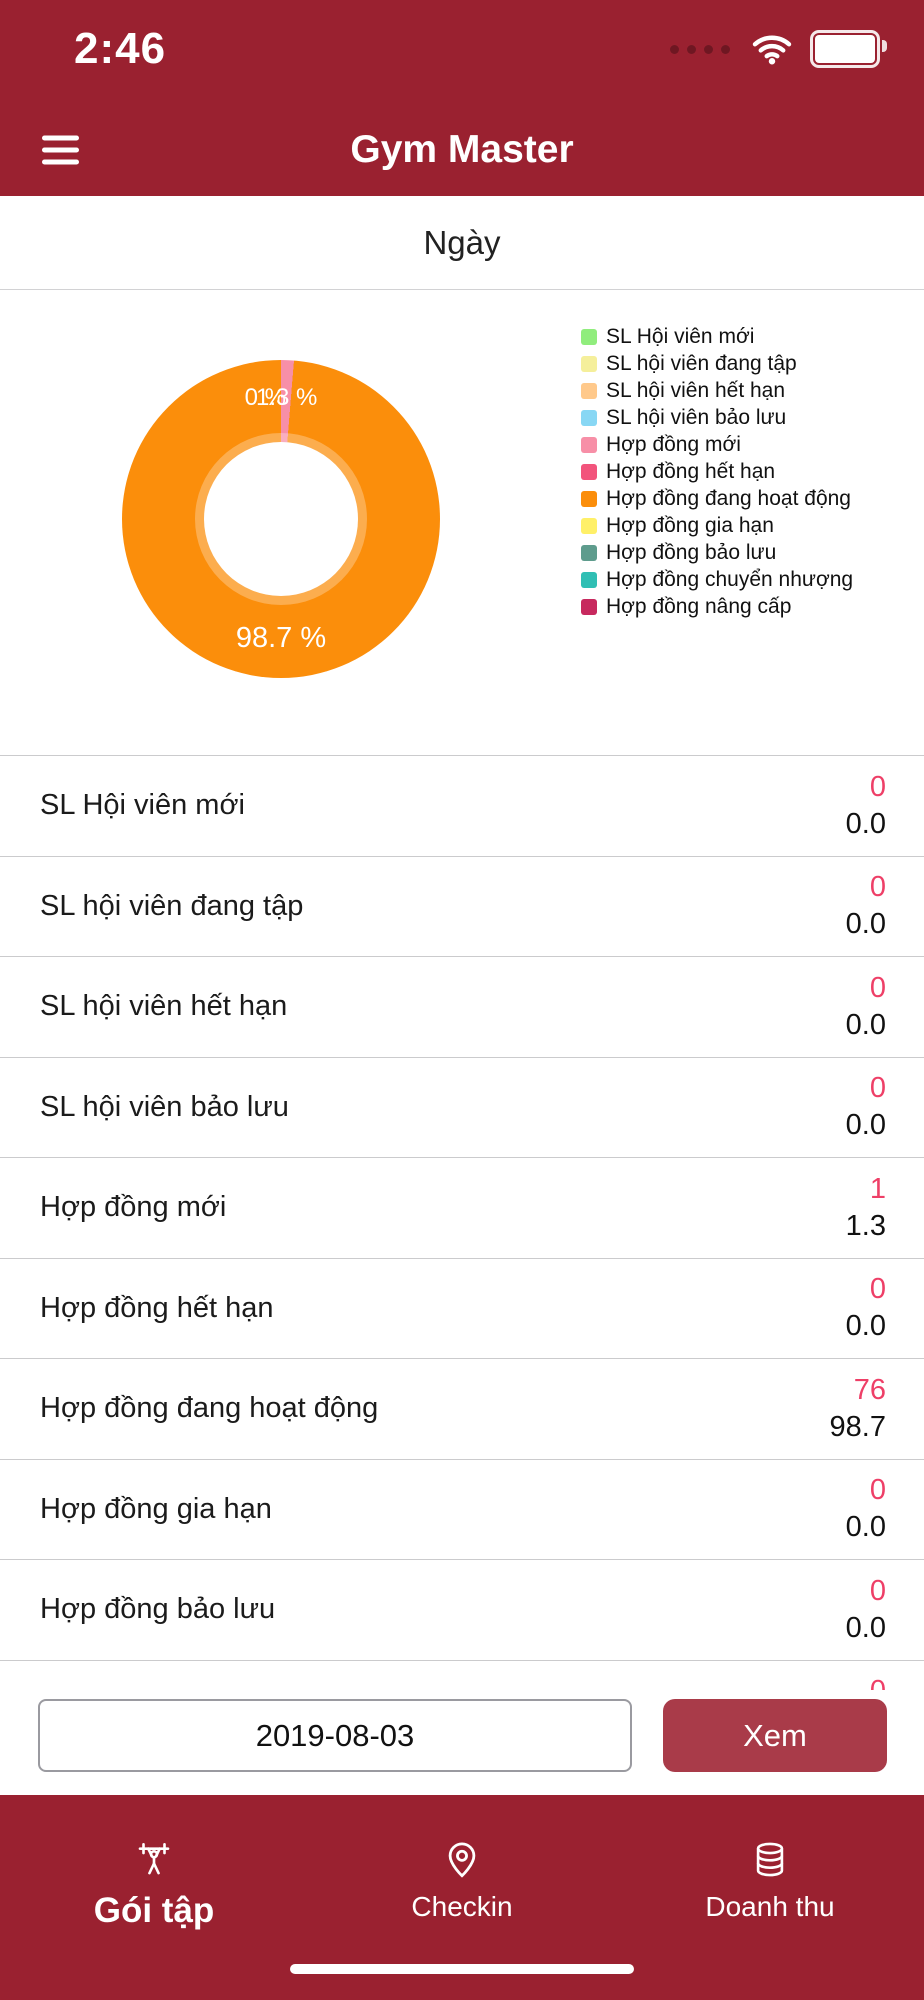 This screenshot has height=2000, width=924. I want to click on stat-label: SL hội viên bảo lưu, so click(164, 1106).